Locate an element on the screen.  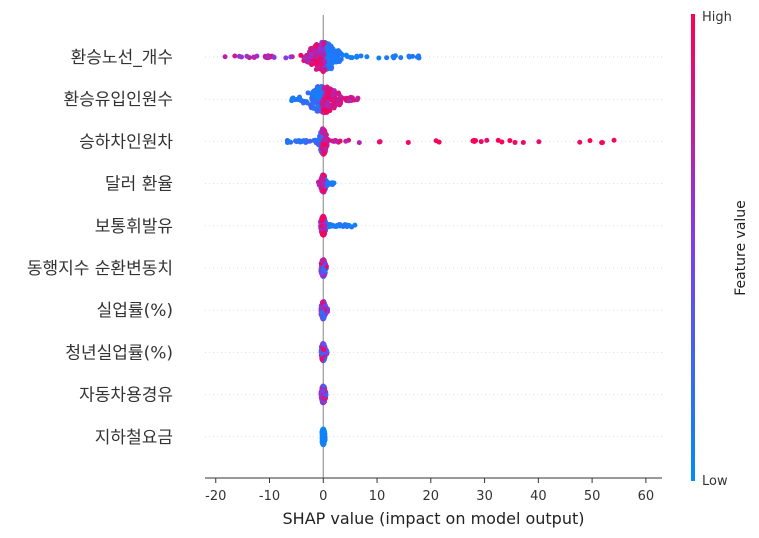
feature-label: 환승유입인원수 is located at coordinates (118, 100).